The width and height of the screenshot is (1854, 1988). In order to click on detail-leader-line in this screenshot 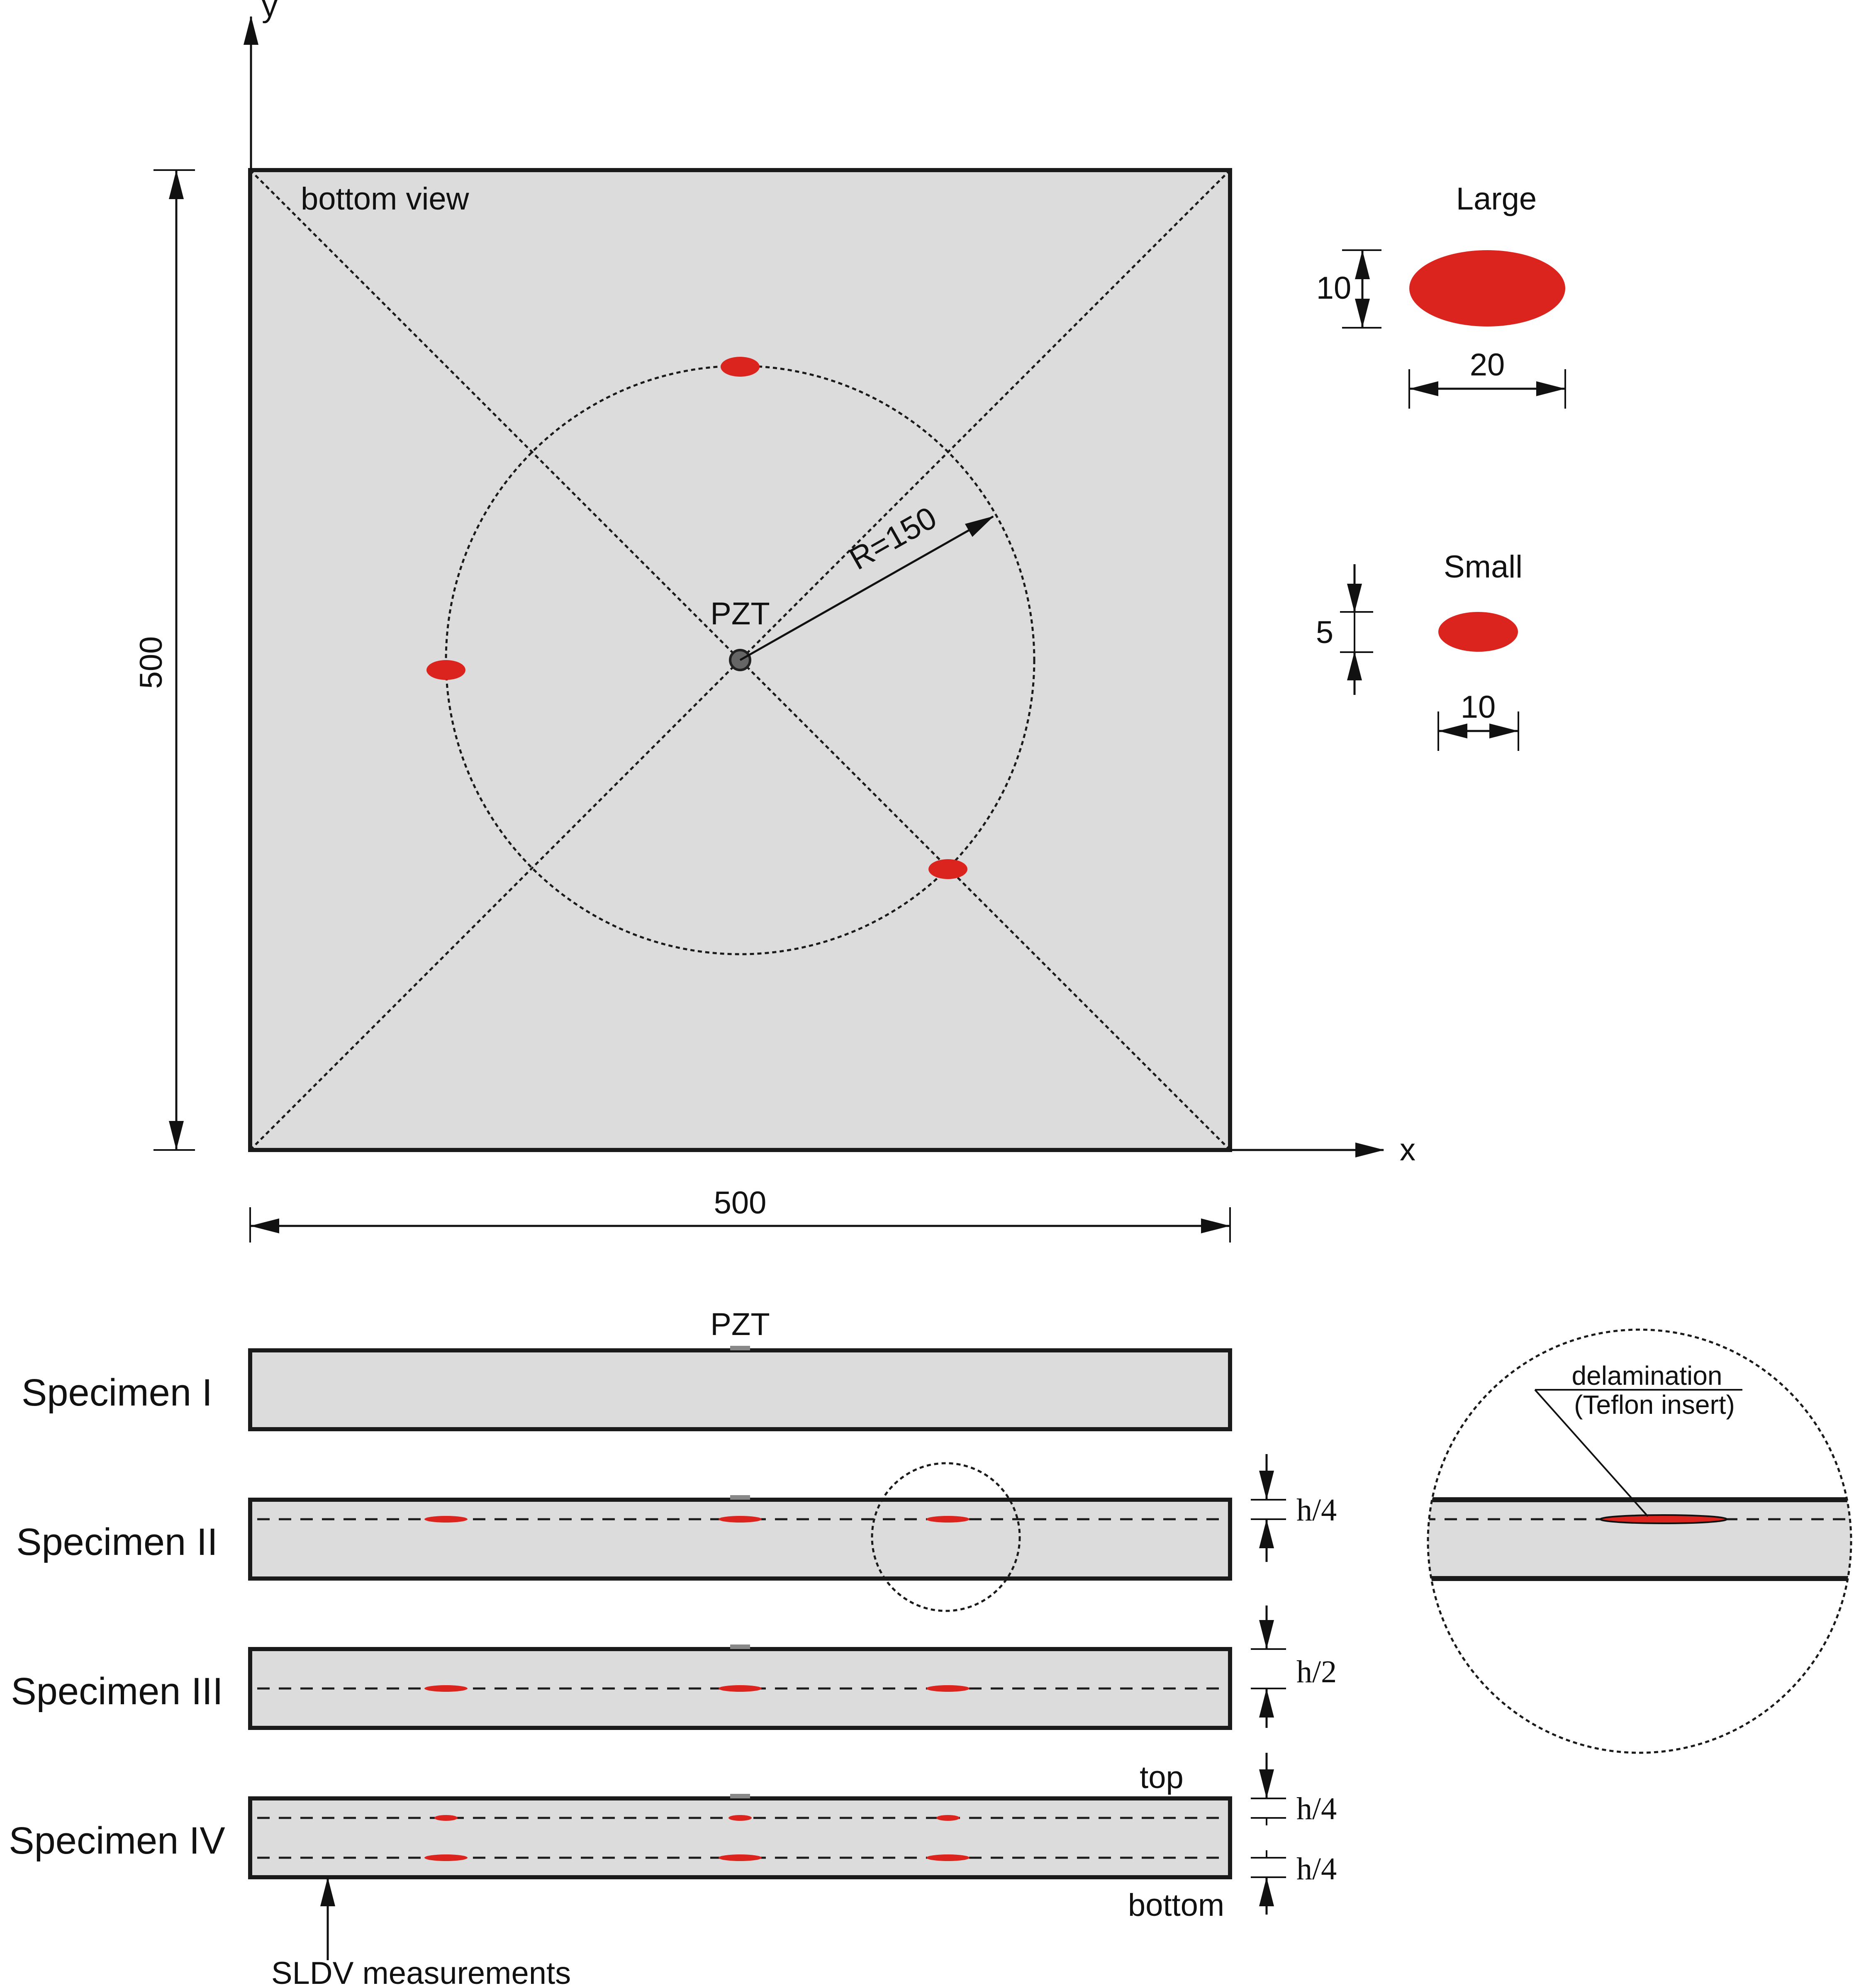, I will do `click(1591, 1453)`.